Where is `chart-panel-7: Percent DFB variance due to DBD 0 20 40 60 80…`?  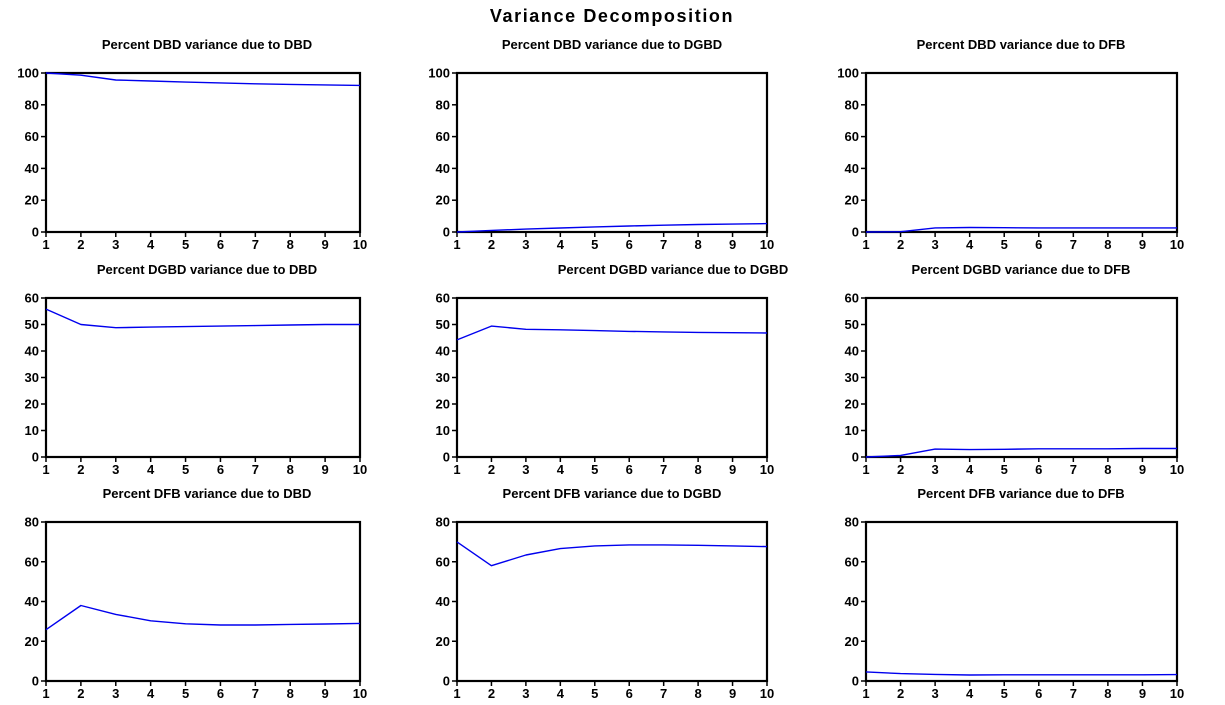 chart-panel-7: Percent DFB variance due to DBD 0 20 40 60 80… is located at coordinates (196, 593).